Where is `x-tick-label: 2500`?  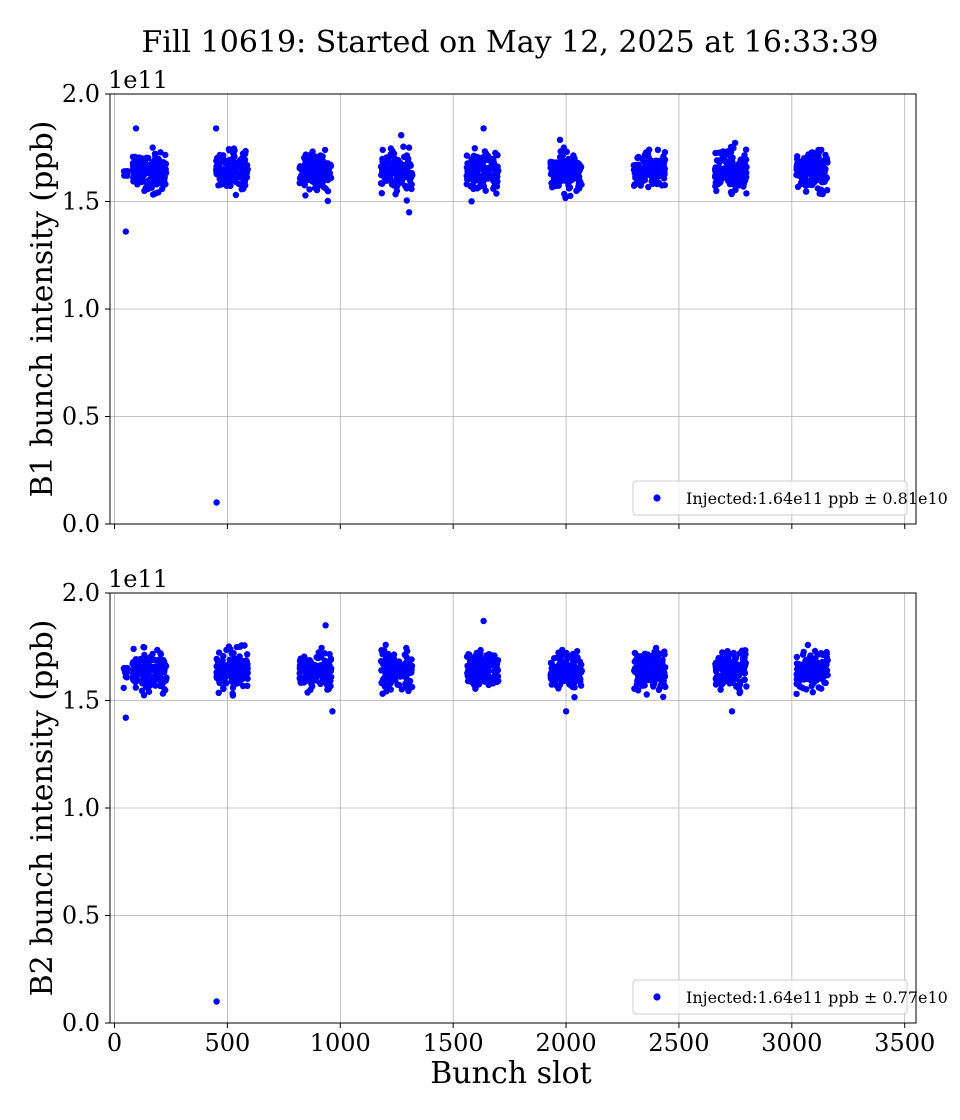 x-tick-label: 2500 is located at coordinates (678, 1043).